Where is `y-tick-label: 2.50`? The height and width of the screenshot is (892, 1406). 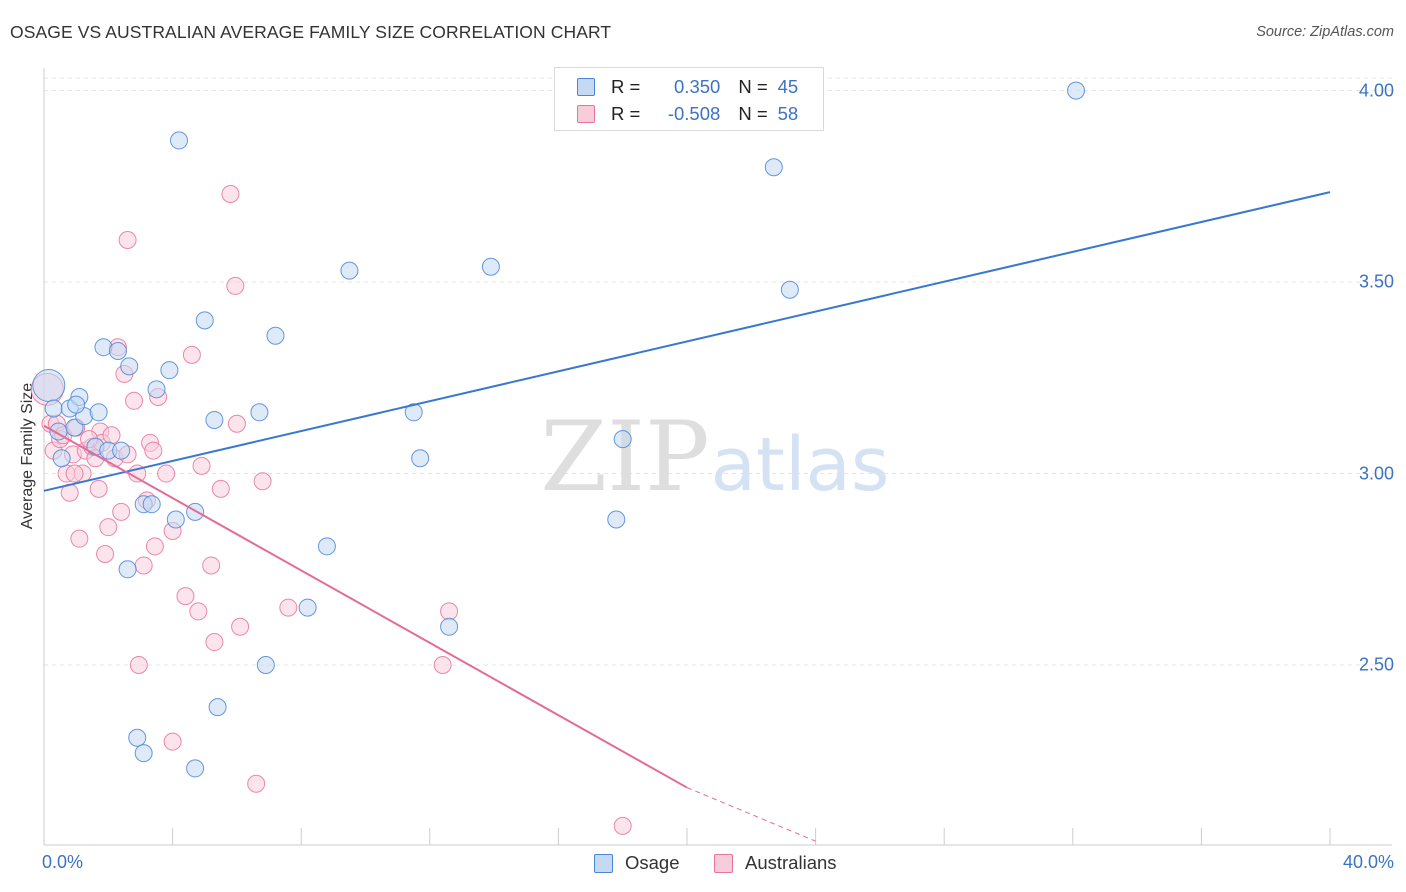 y-tick-label: 2.50 is located at coordinates (1376, 664).